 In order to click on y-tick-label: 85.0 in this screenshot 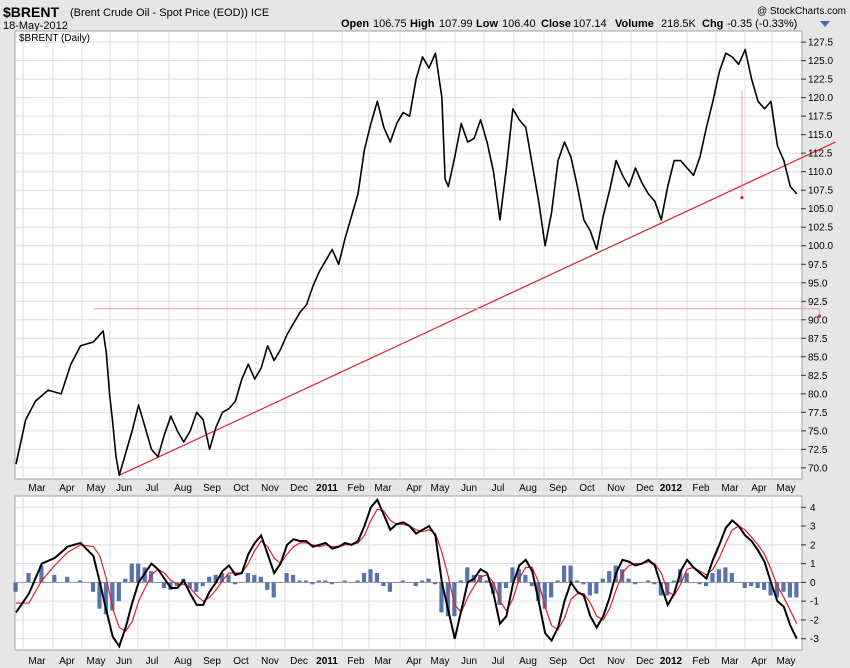, I will do `click(818, 357)`.